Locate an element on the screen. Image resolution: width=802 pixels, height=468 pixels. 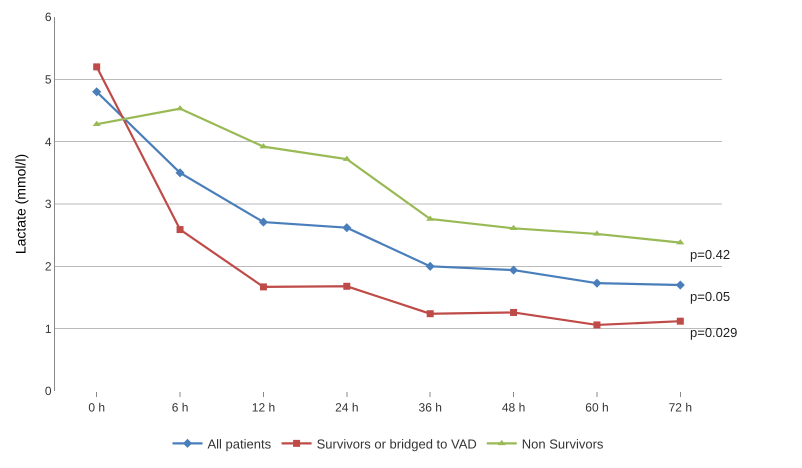
annotation: p=0.42 is located at coordinates (710, 254).